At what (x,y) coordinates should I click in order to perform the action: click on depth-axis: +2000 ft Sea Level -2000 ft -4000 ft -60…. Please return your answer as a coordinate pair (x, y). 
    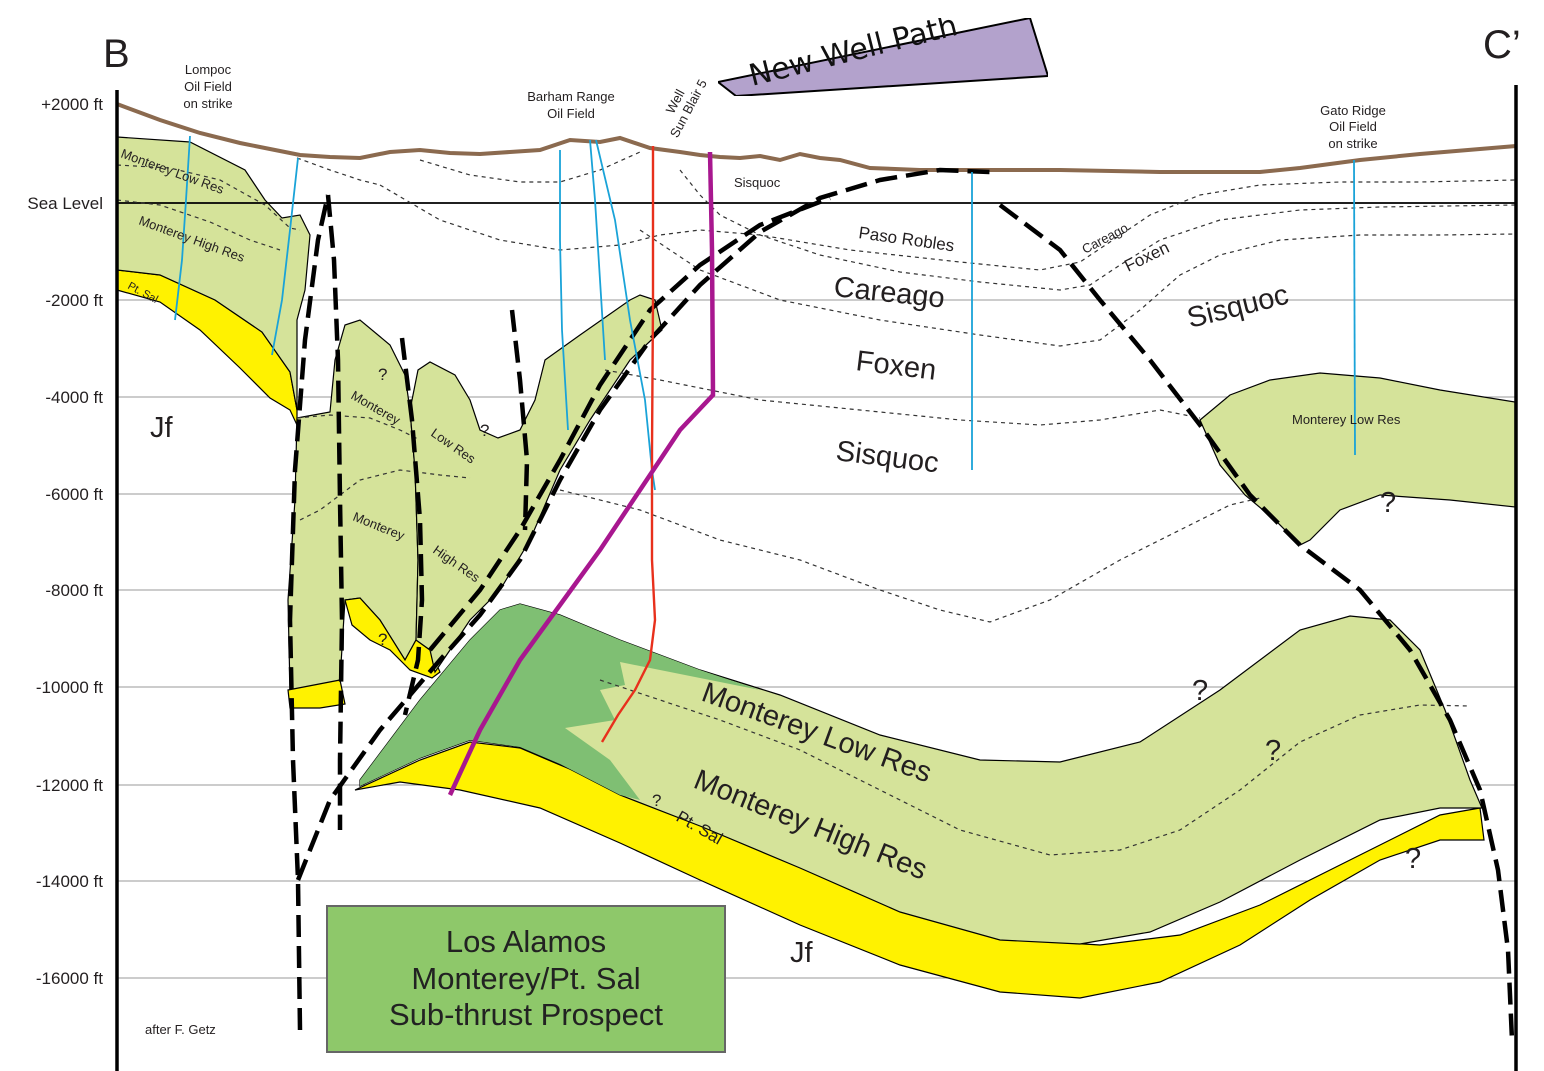
    Looking at the image, I should click on (65, 541).